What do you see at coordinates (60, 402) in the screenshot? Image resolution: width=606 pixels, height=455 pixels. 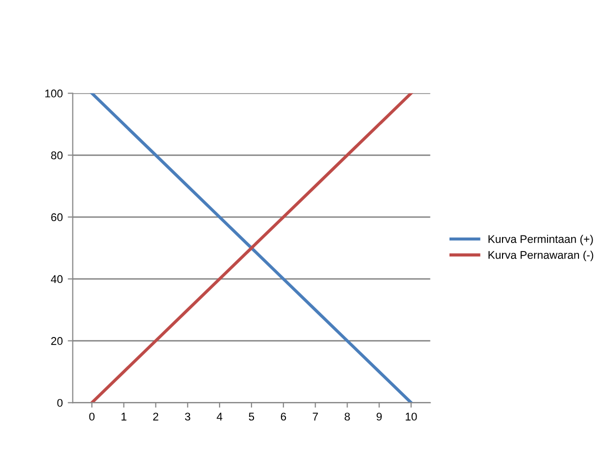 I see `y-tick-label: 0` at bounding box center [60, 402].